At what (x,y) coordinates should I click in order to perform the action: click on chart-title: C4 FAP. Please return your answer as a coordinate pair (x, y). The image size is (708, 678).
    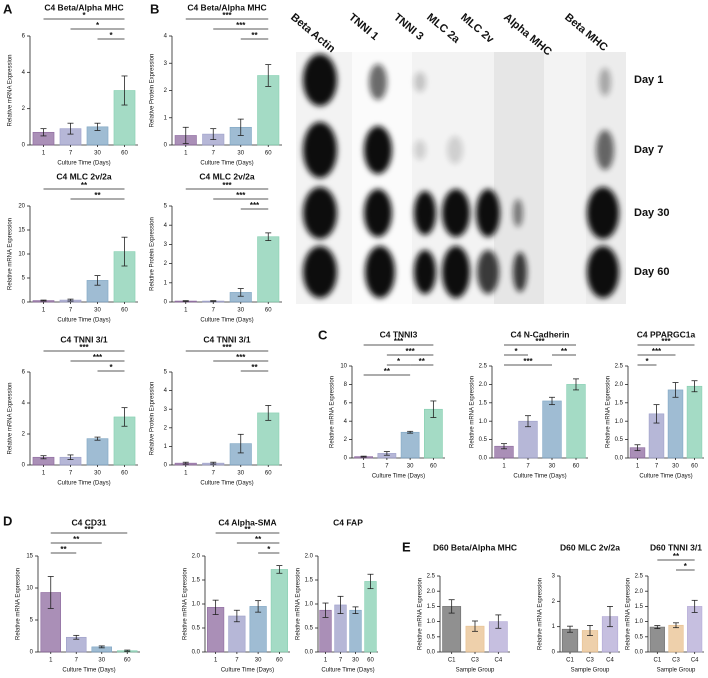
    Looking at the image, I should click on (348, 522).